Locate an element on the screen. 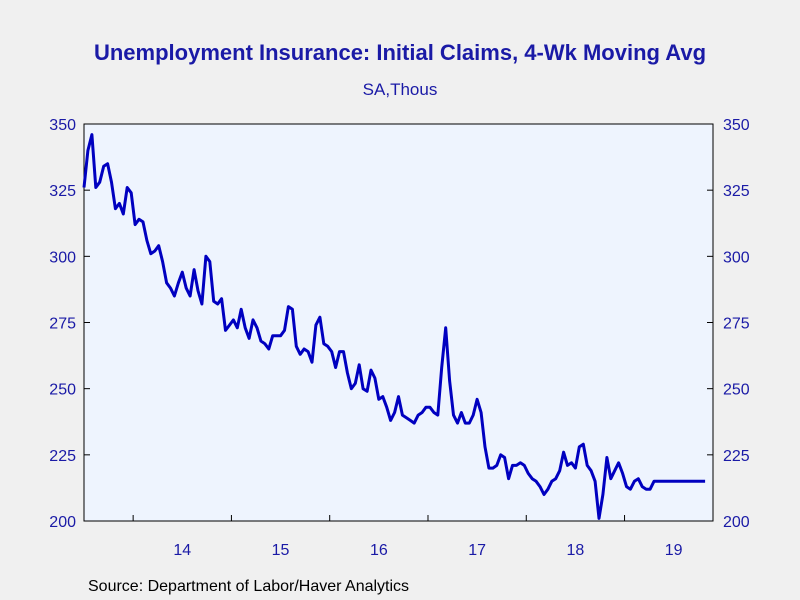 The width and height of the screenshot is (800, 600). left-y-tick-label: 350 is located at coordinates (62, 125).